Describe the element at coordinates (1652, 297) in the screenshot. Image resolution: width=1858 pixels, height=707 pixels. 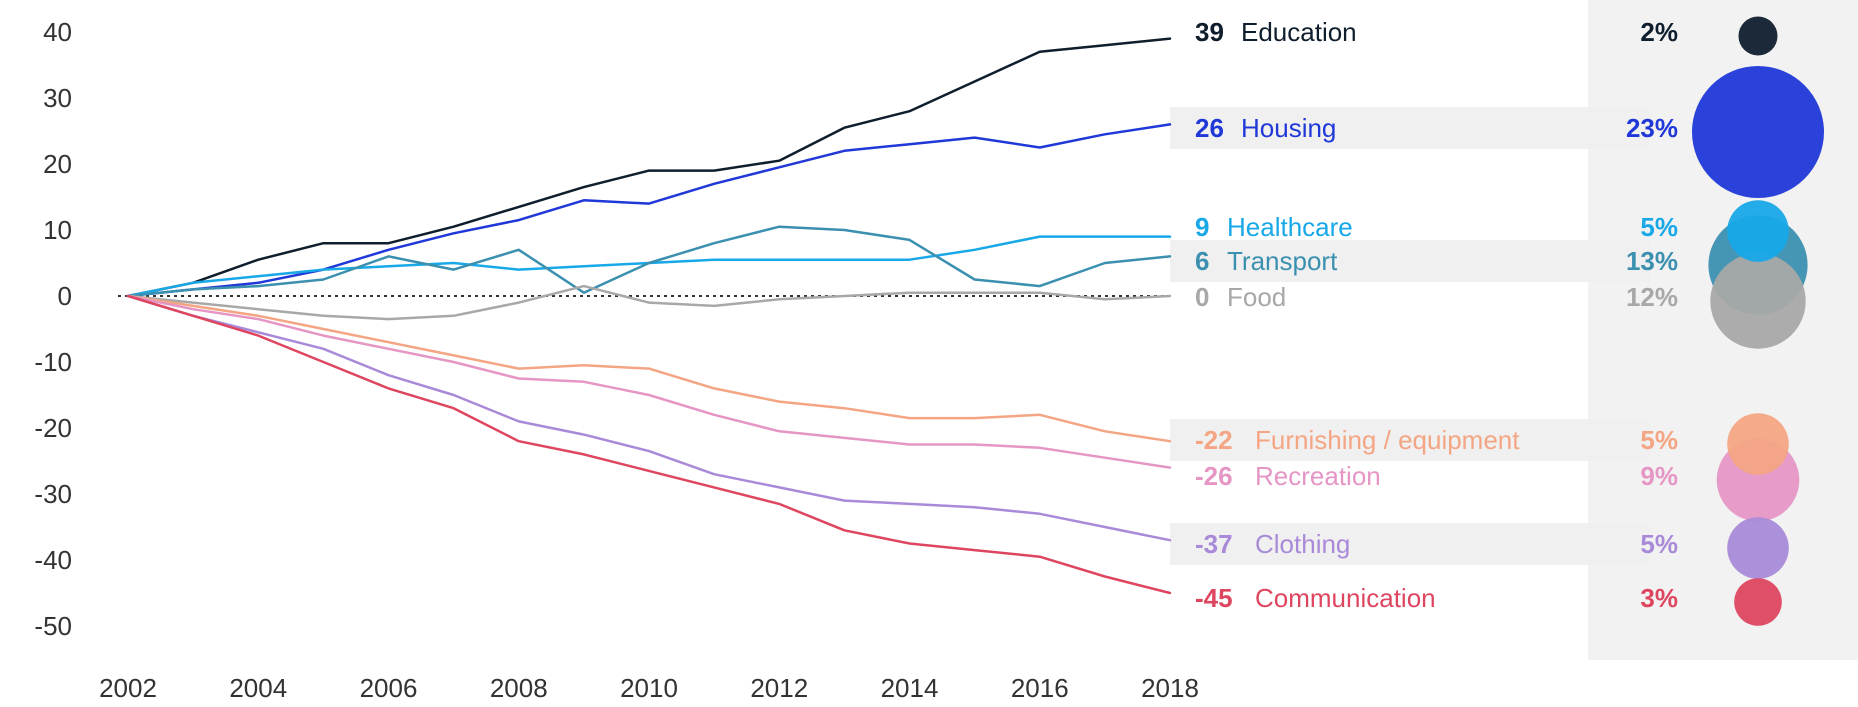
I see `series-share: 12%` at that location.